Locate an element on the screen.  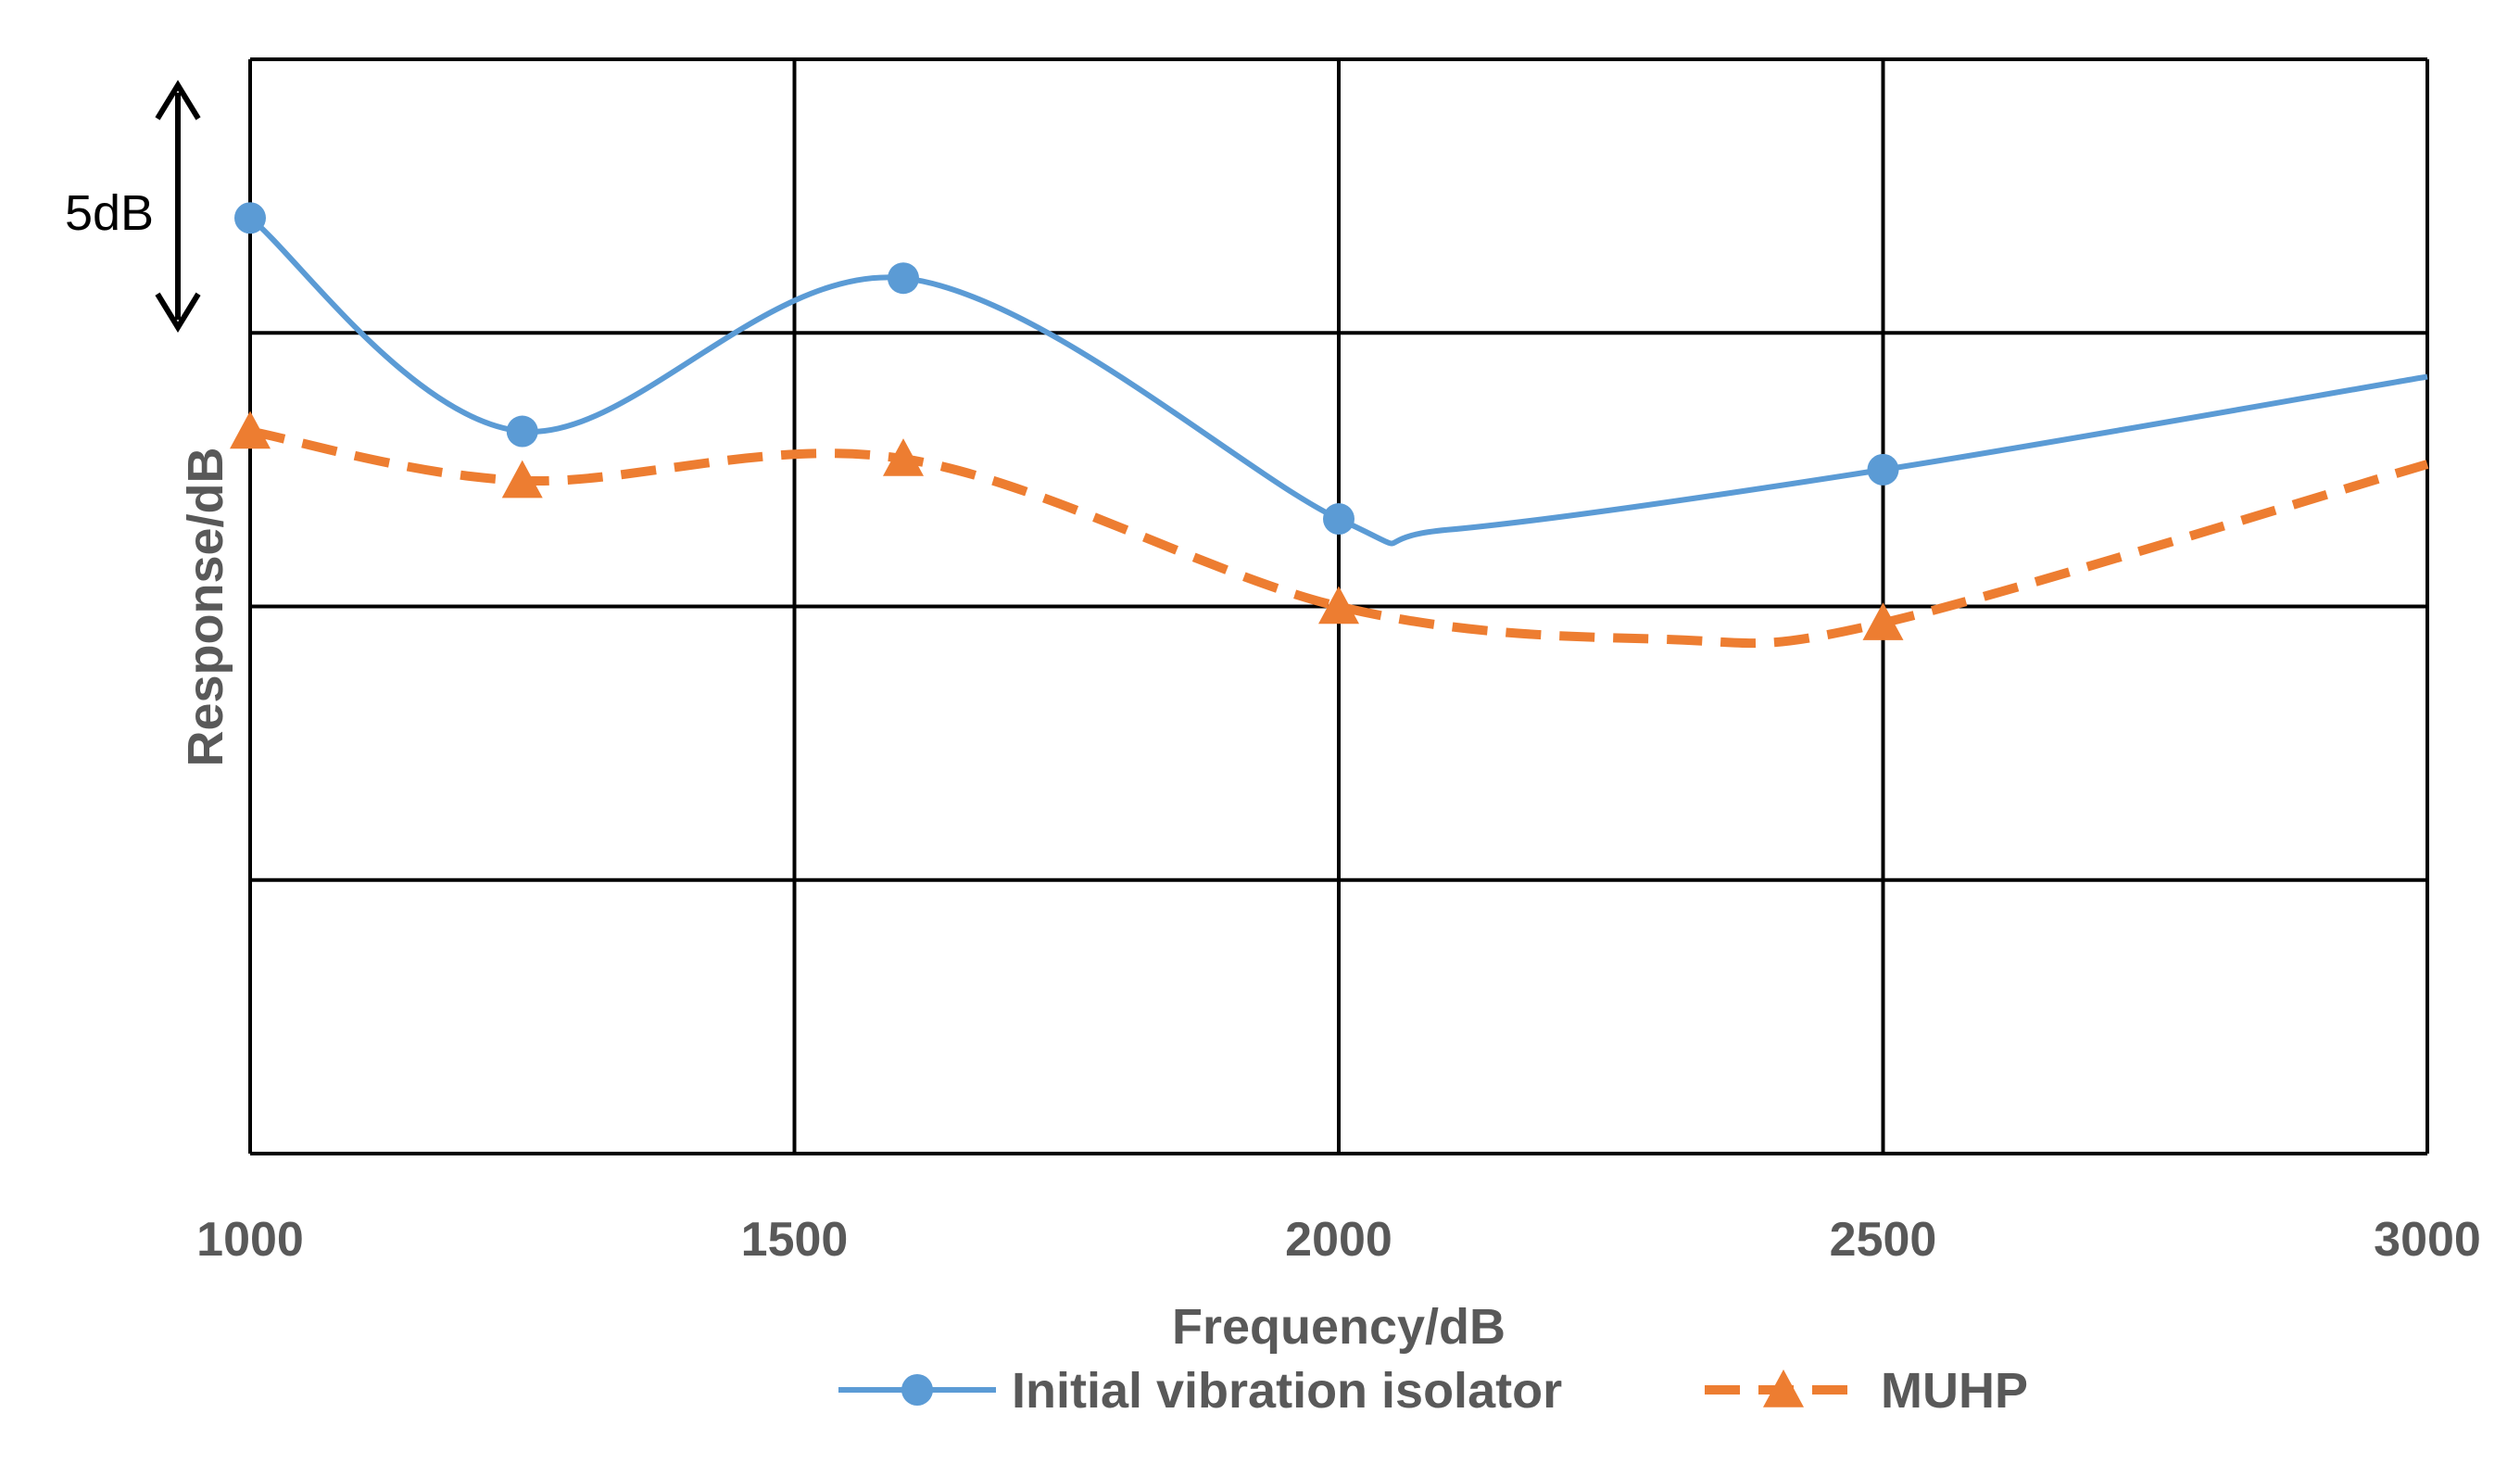
x-axis-title: Frequency/dB is located at coordinates (1339, 1327).